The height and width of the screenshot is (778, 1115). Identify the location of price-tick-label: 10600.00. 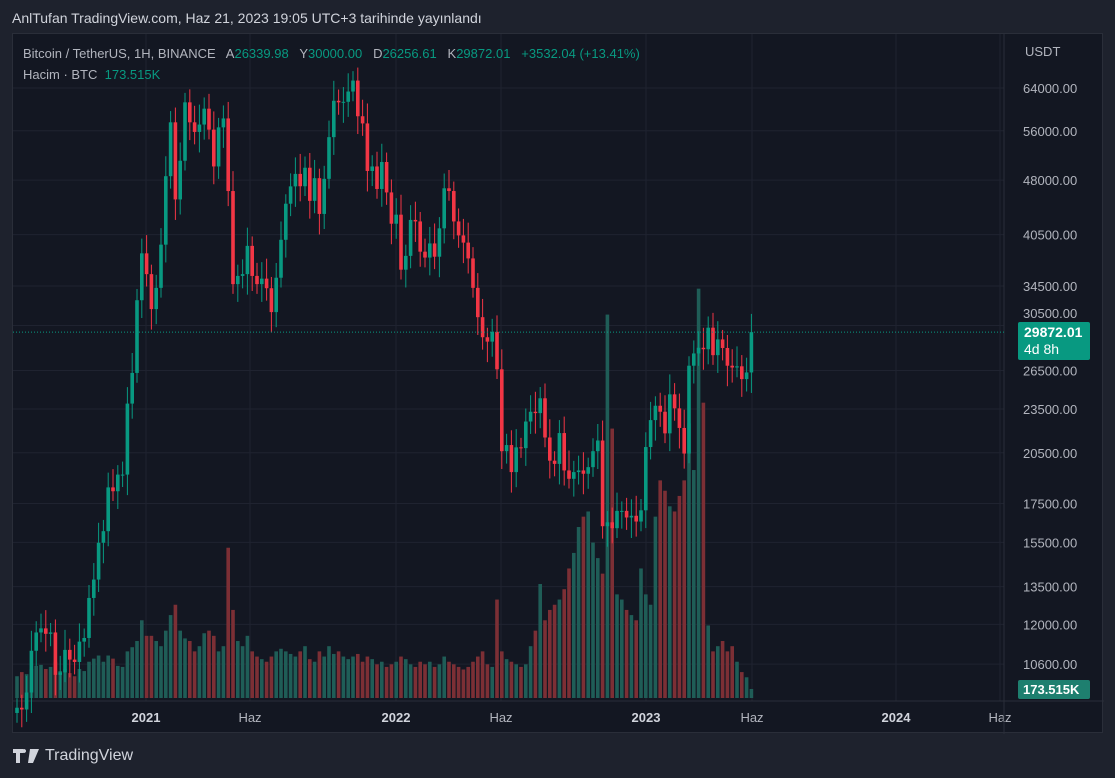
(1050, 664).